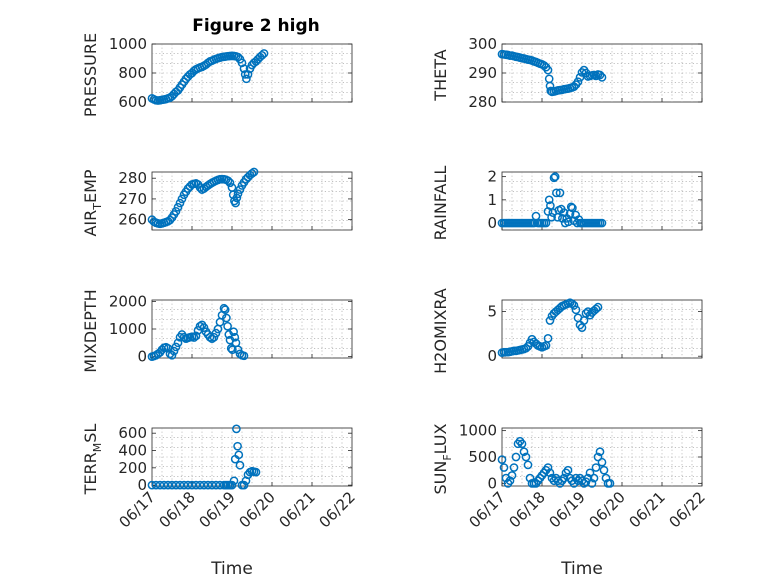 Image resolution: width=778 pixels, height=583 pixels. Describe the element at coordinates (177, 509) in the screenshot. I see `x-tick-label: 06/18` at that location.